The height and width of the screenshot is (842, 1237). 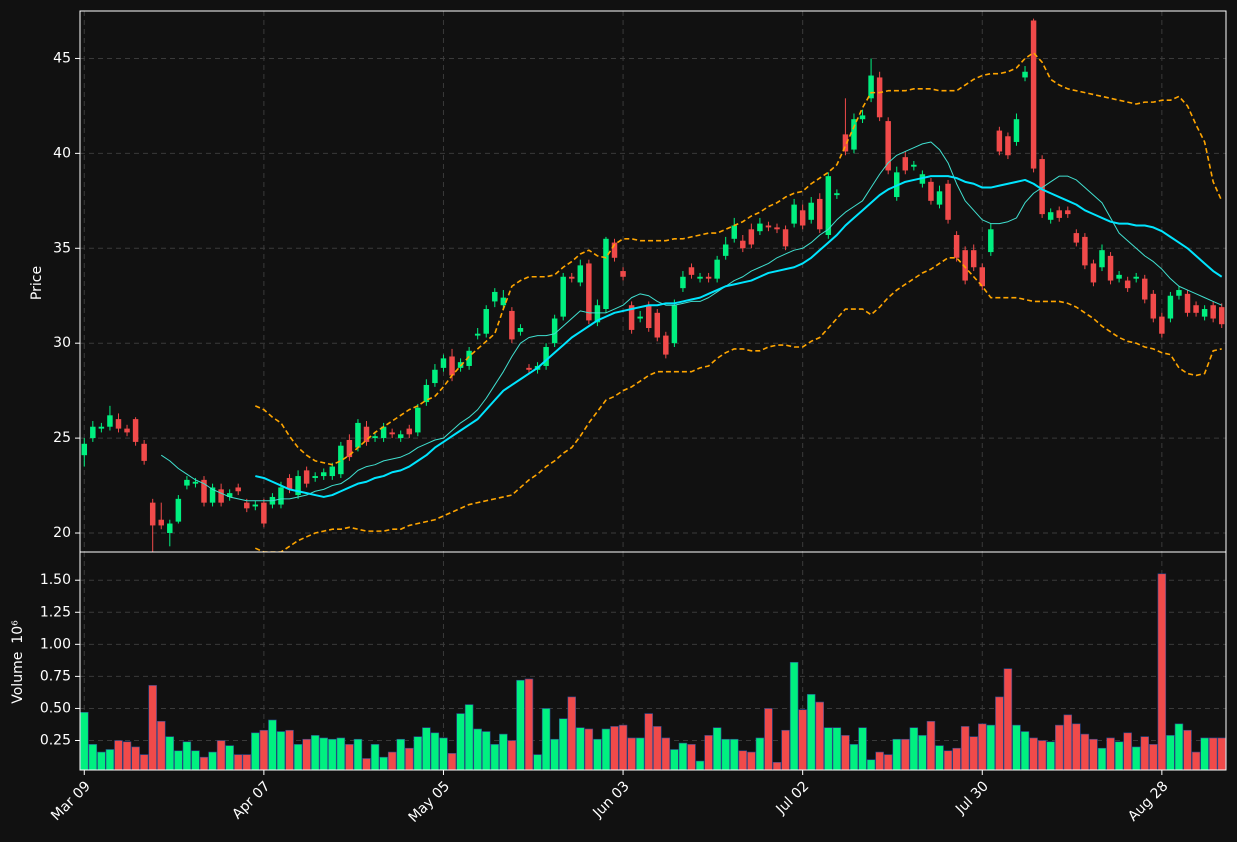 What do you see at coordinates (62, 533) in the screenshot?
I see `y-tick-label: 20` at bounding box center [62, 533].